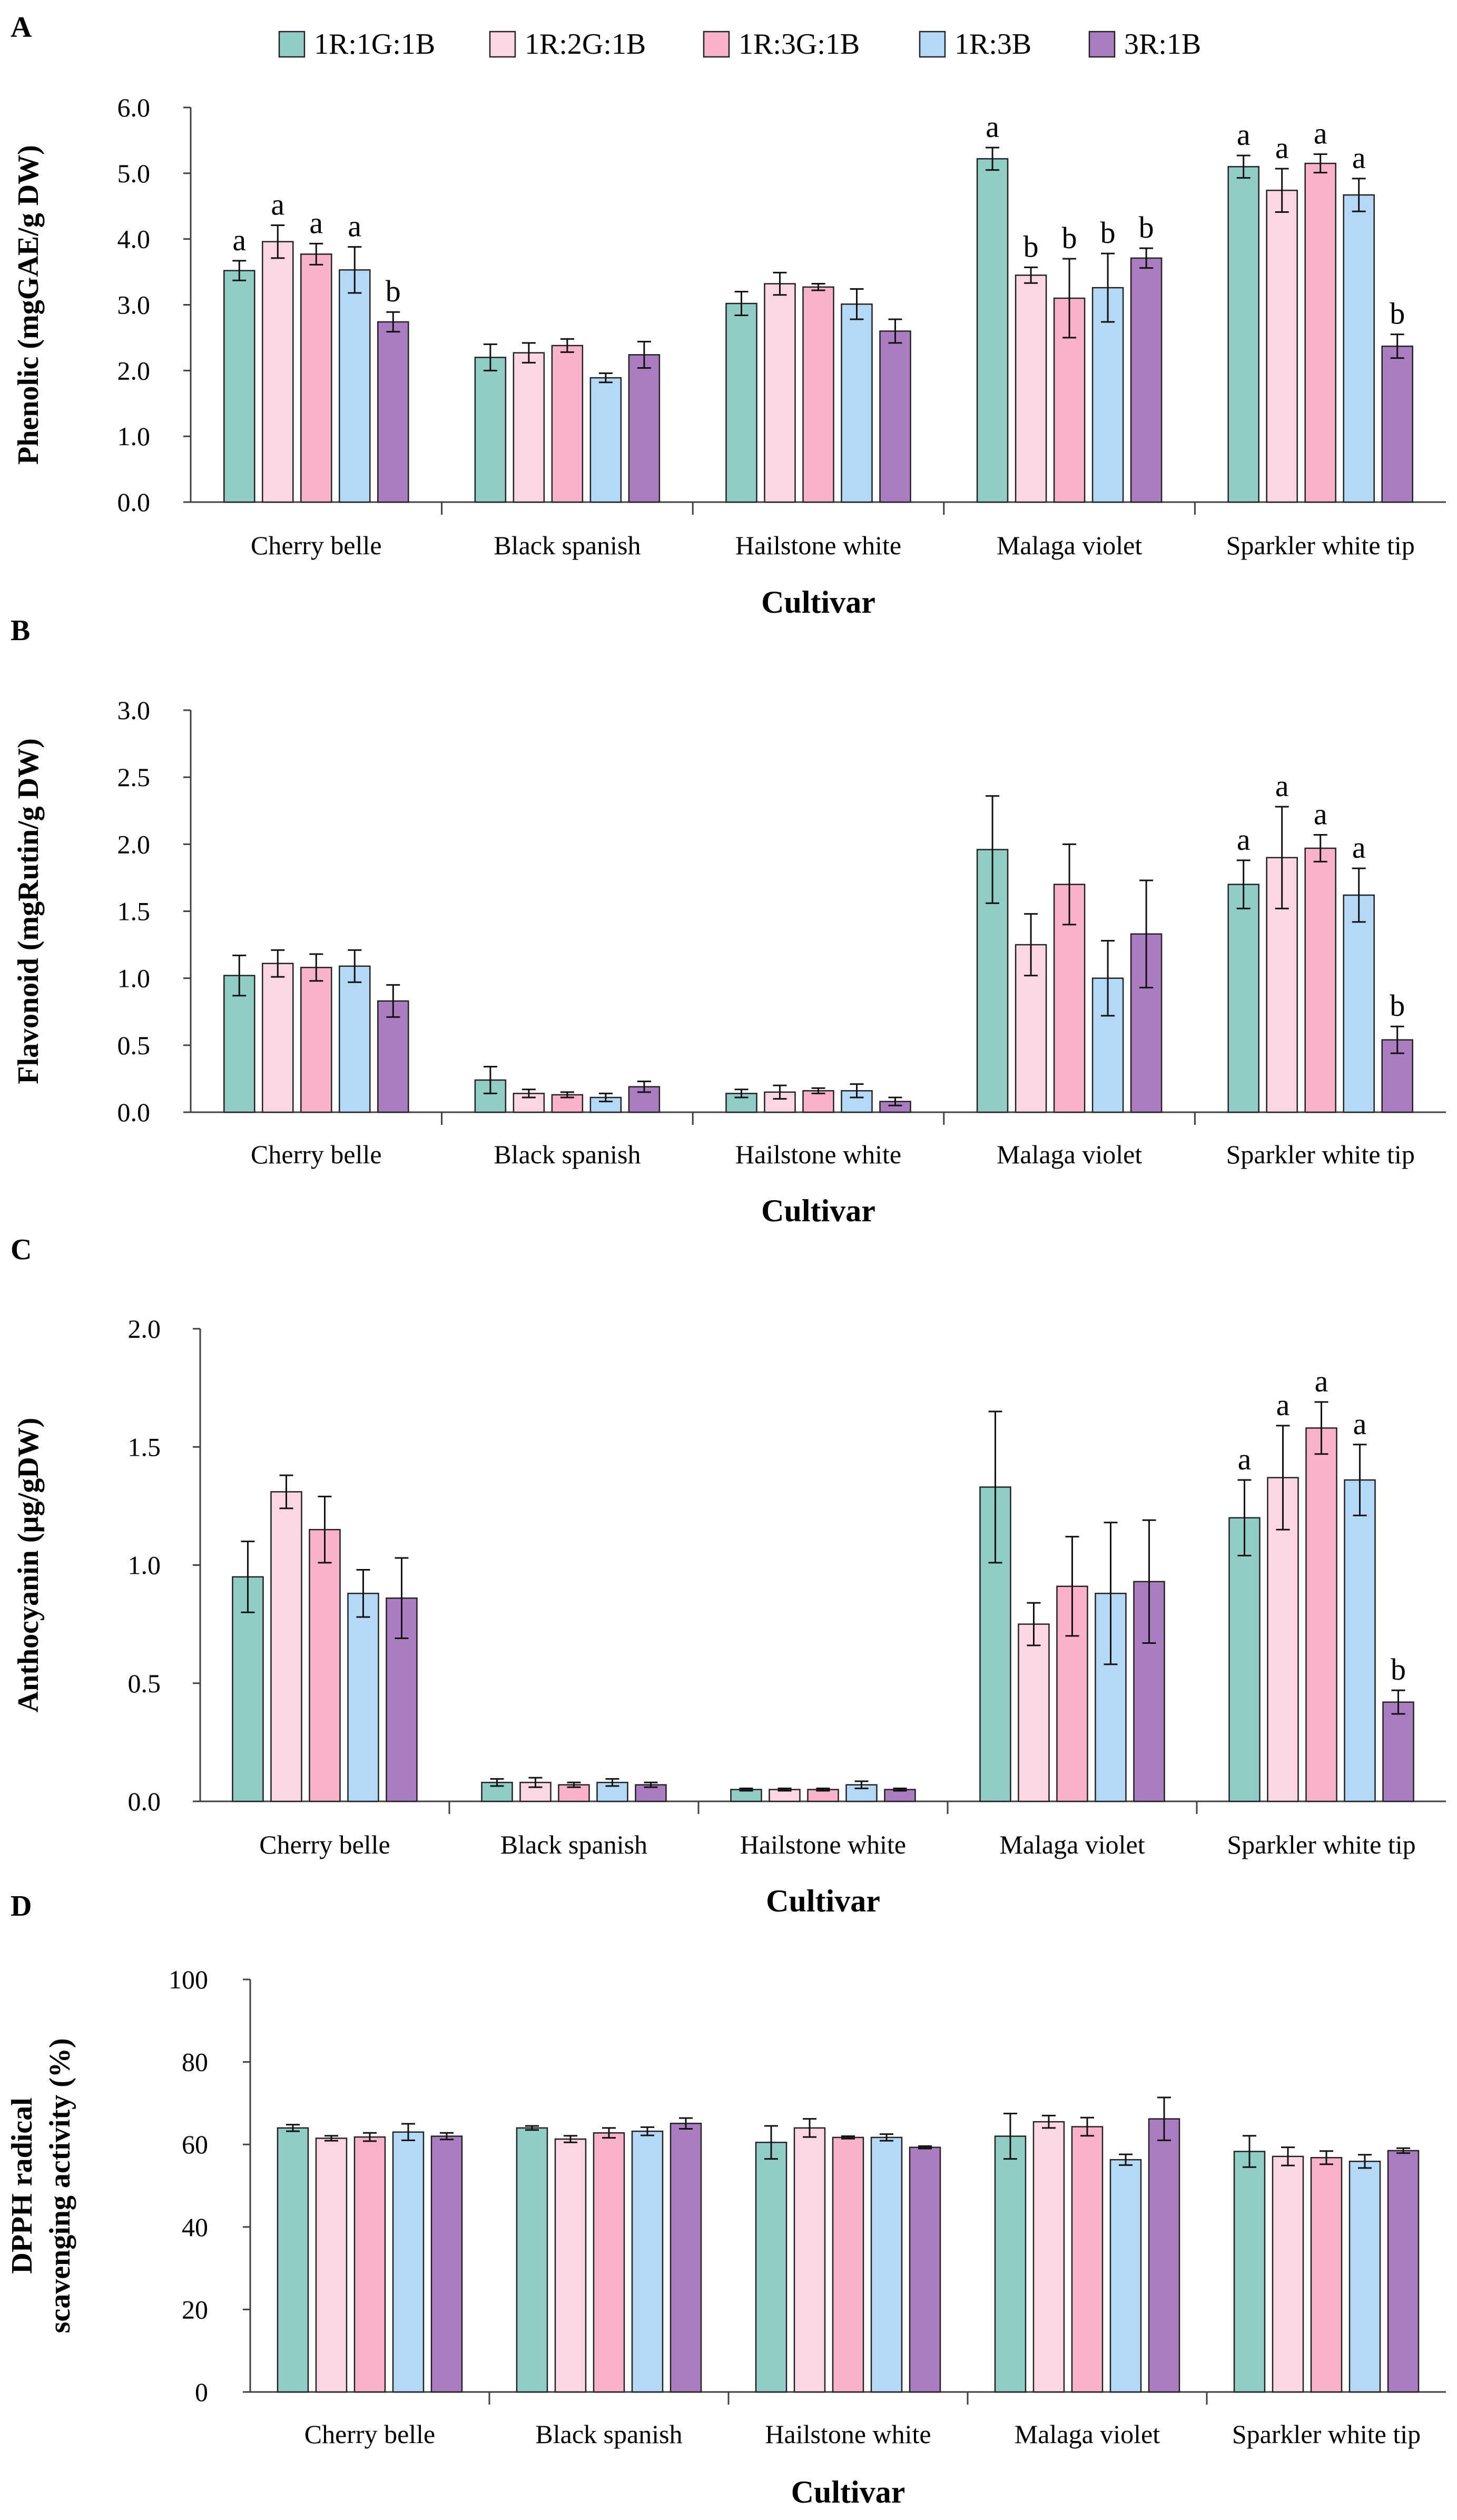 The image size is (1457, 2520). Describe the element at coordinates (570, 2265) in the screenshot. I see `bar-1r-2g-1b-black-spanish` at that location.